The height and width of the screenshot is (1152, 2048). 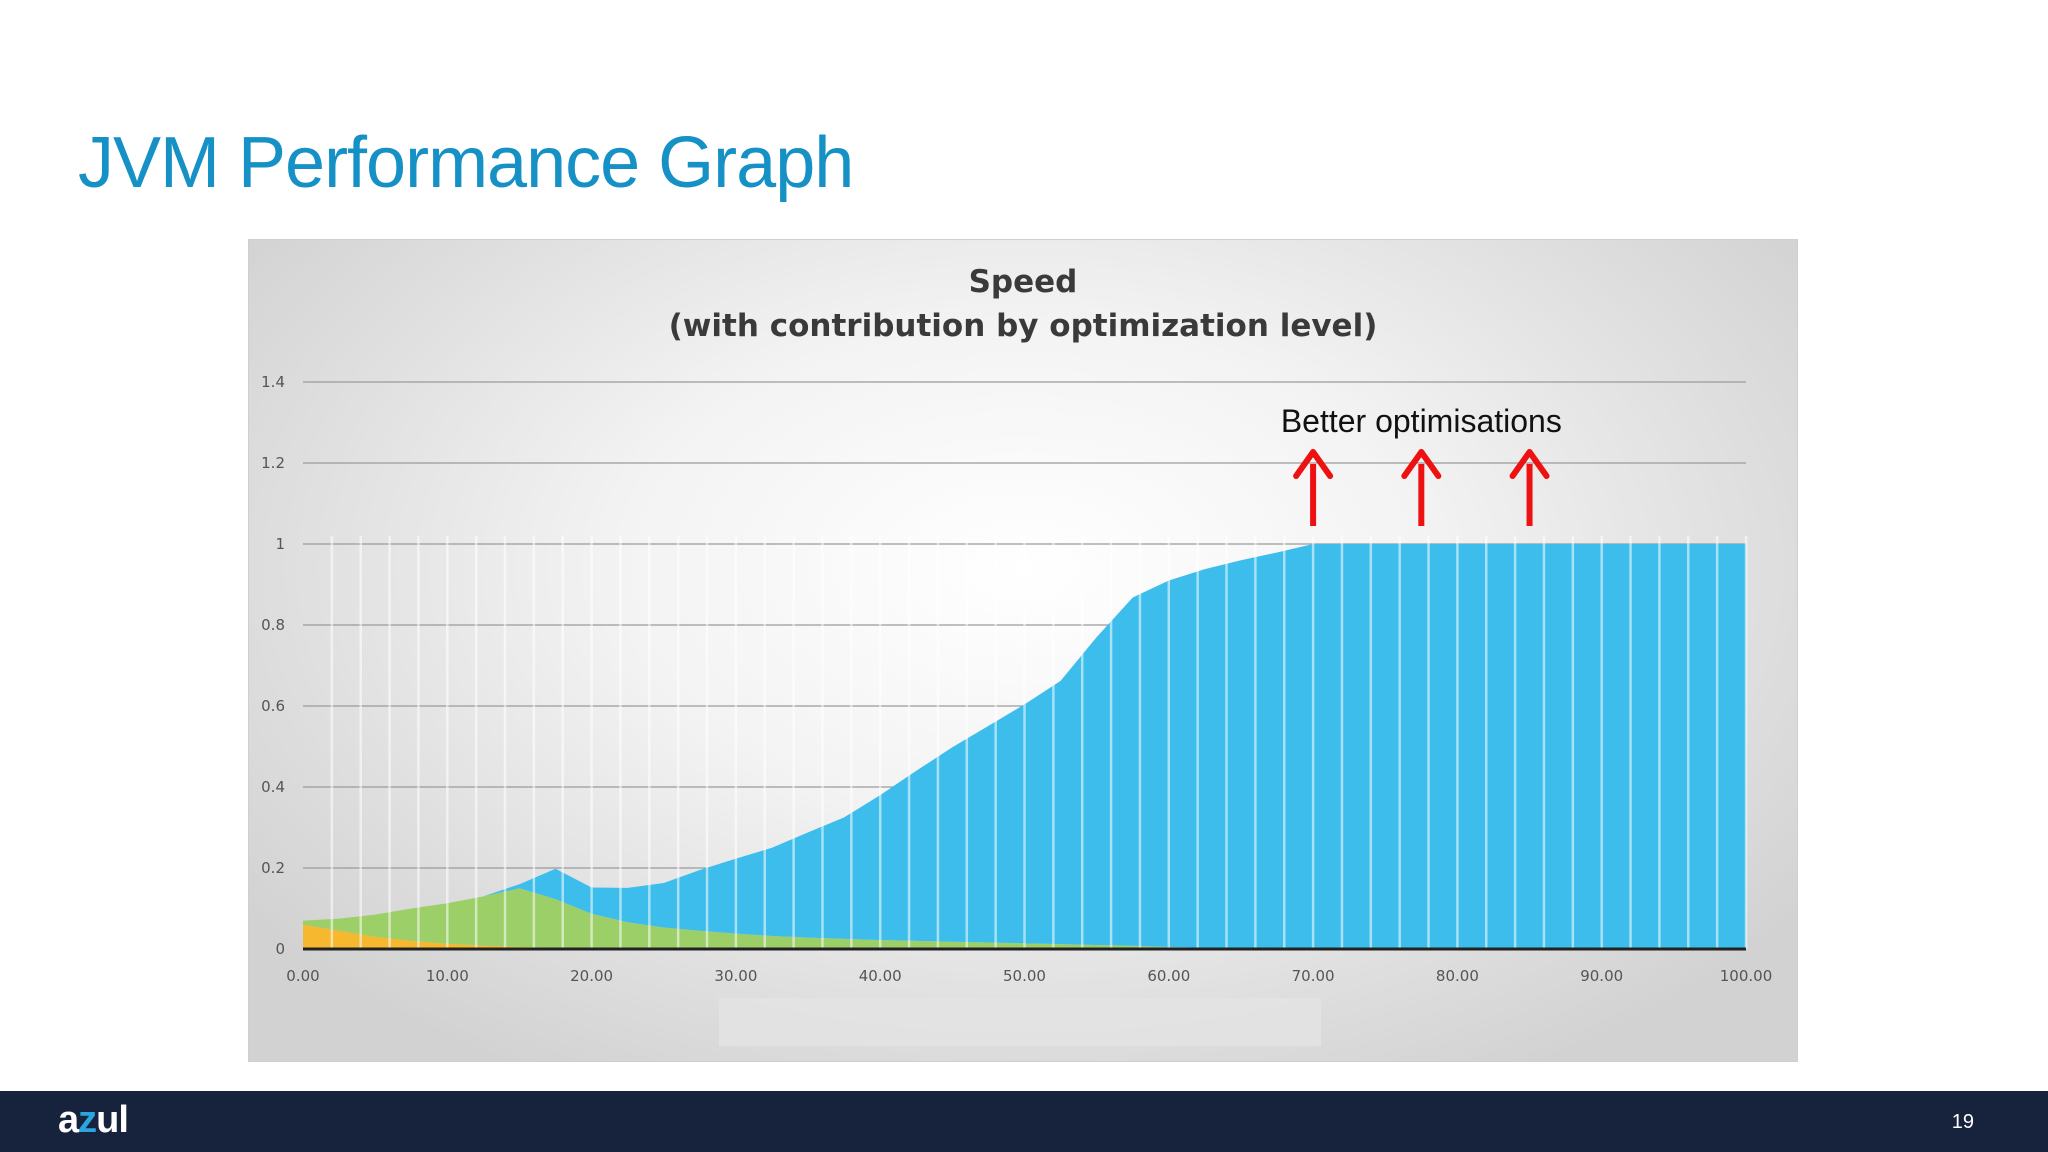 I want to click on x-tick-label-10: 100.00, so click(x=1746, y=976).